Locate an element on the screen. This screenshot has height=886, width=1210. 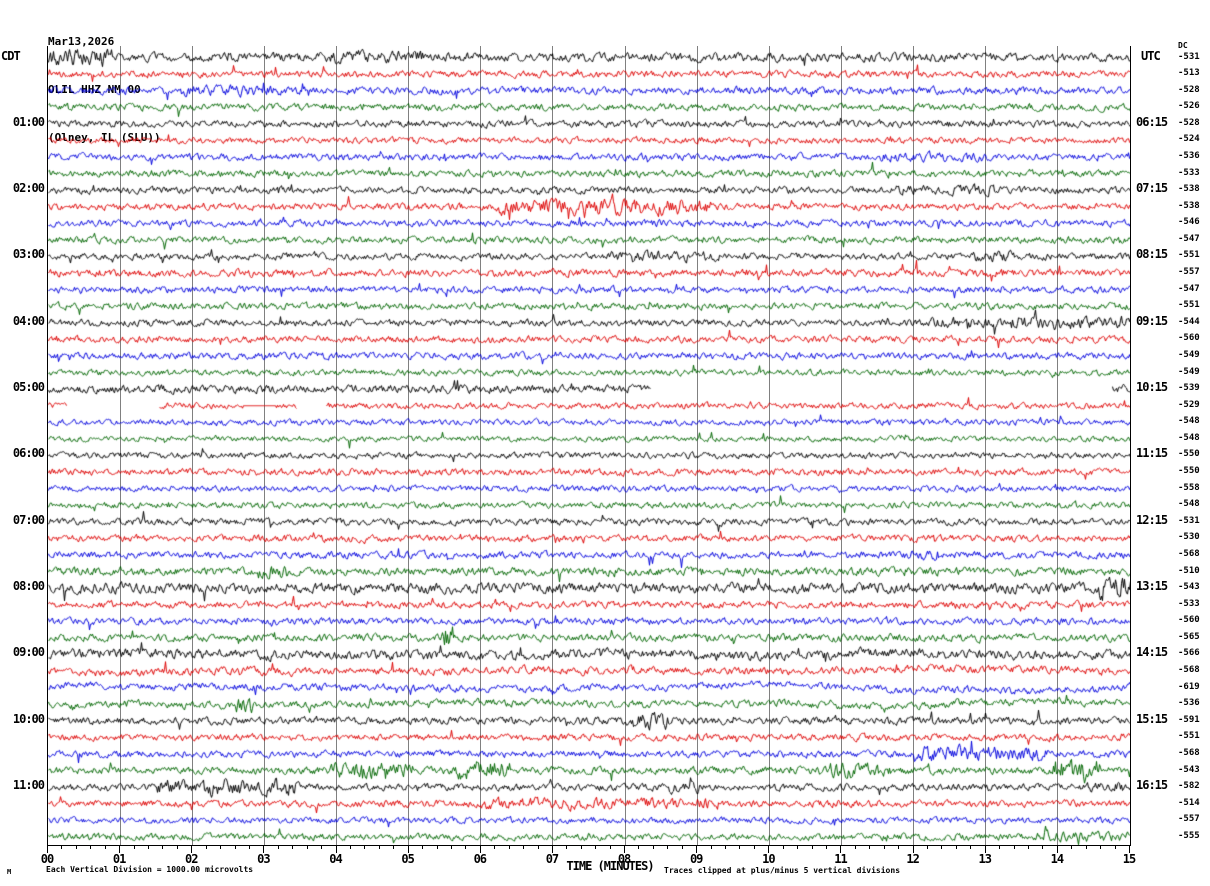
hour-label-utc: 06:15 is located at coordinates (1152, 121).